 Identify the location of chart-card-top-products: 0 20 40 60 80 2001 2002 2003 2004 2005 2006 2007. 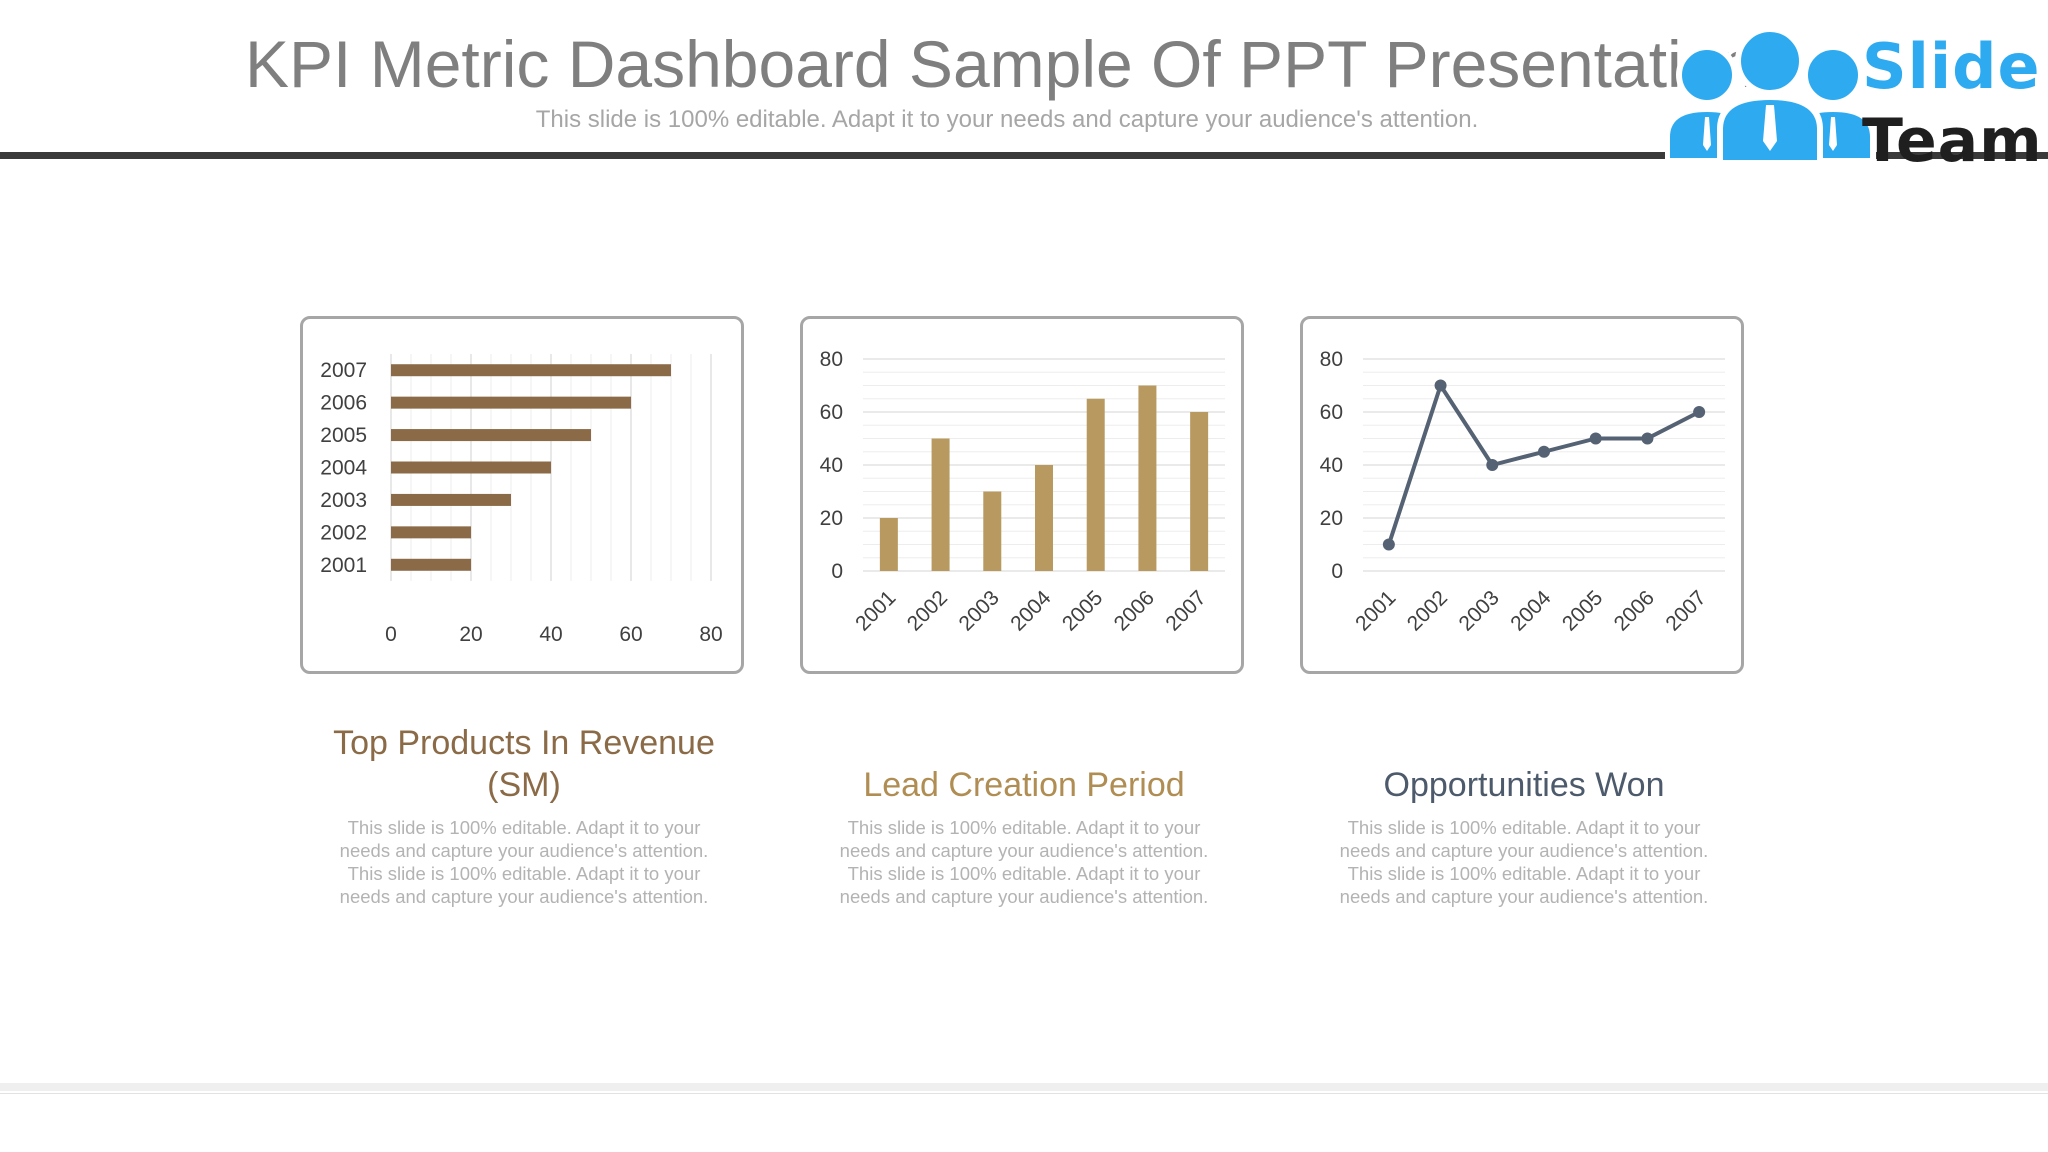
(522, 495).